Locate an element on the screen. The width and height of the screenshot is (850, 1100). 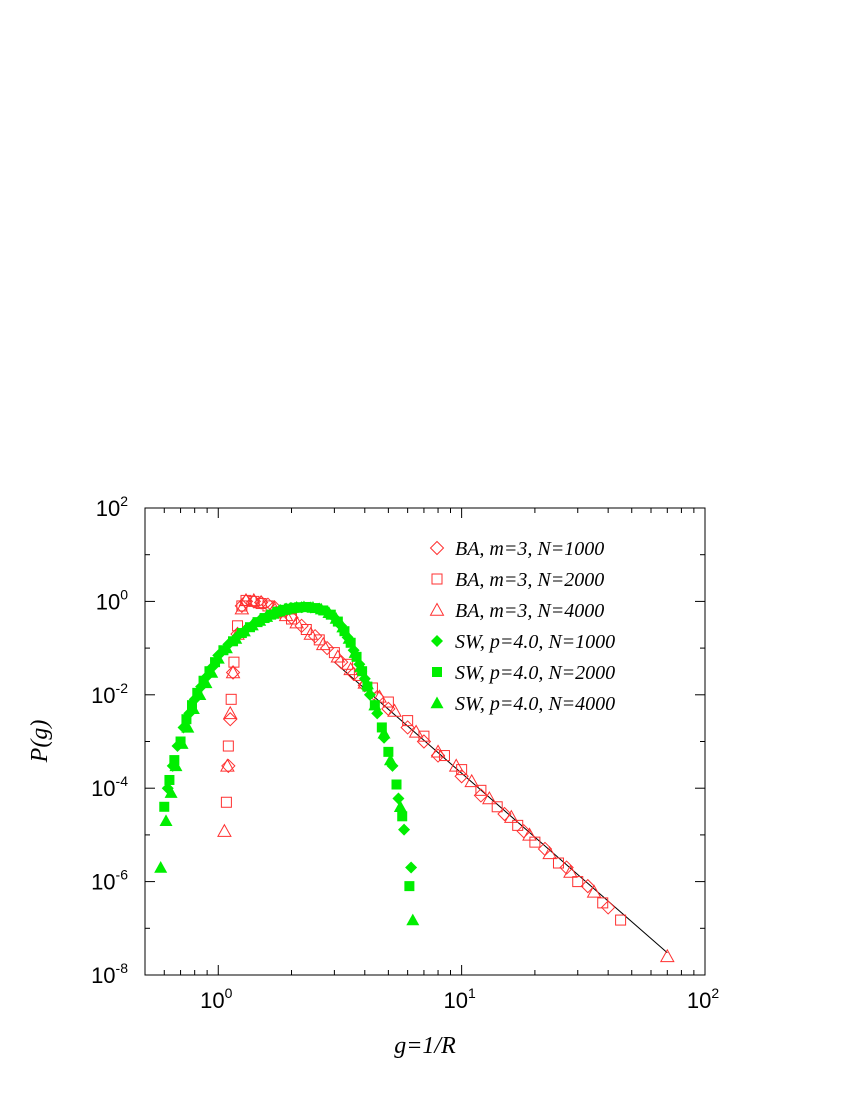
y-tick-label: 10⁻⁶ is located at coordinates (109, 881).